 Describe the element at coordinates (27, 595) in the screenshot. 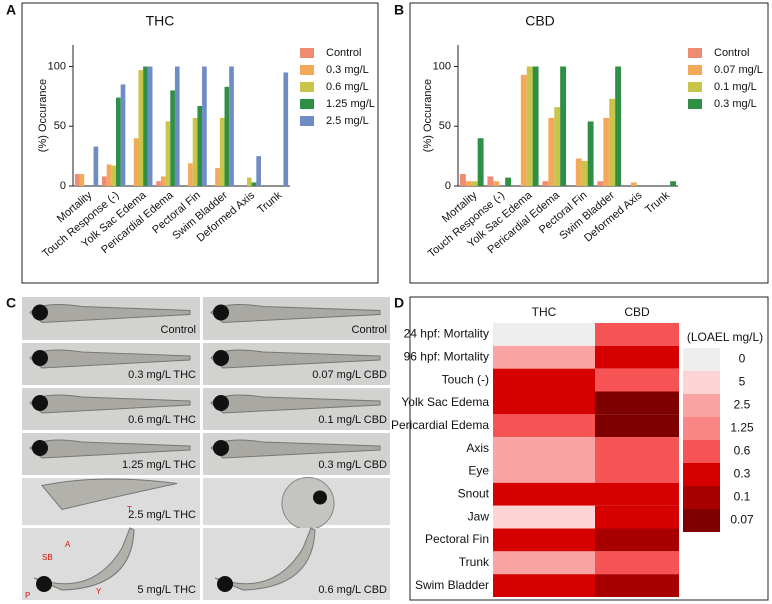

I see `annotation: P` at that location.